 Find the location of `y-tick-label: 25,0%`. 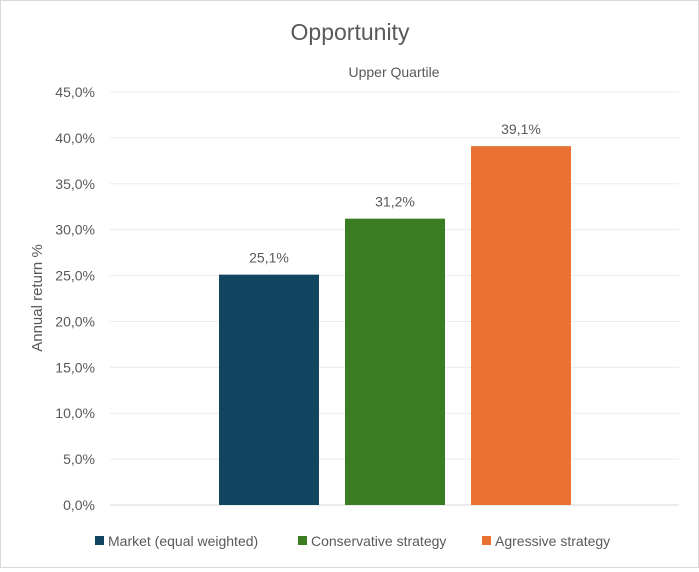

y-tick-label: 25,0% is located at coordinates (75, 276).